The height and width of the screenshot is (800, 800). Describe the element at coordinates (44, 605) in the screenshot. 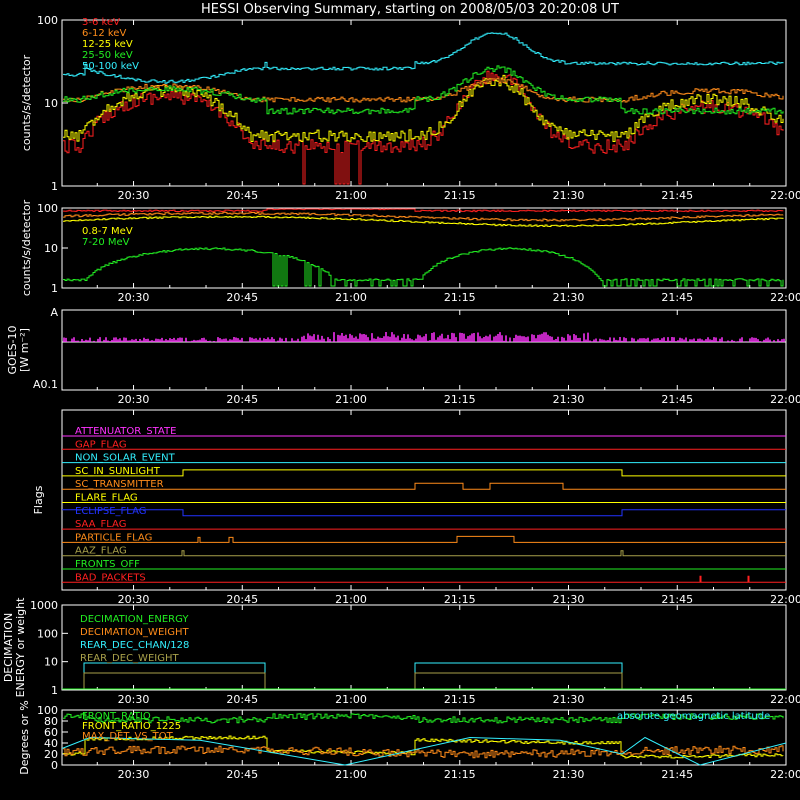

I see `y-tick-label: 1000` at that location.